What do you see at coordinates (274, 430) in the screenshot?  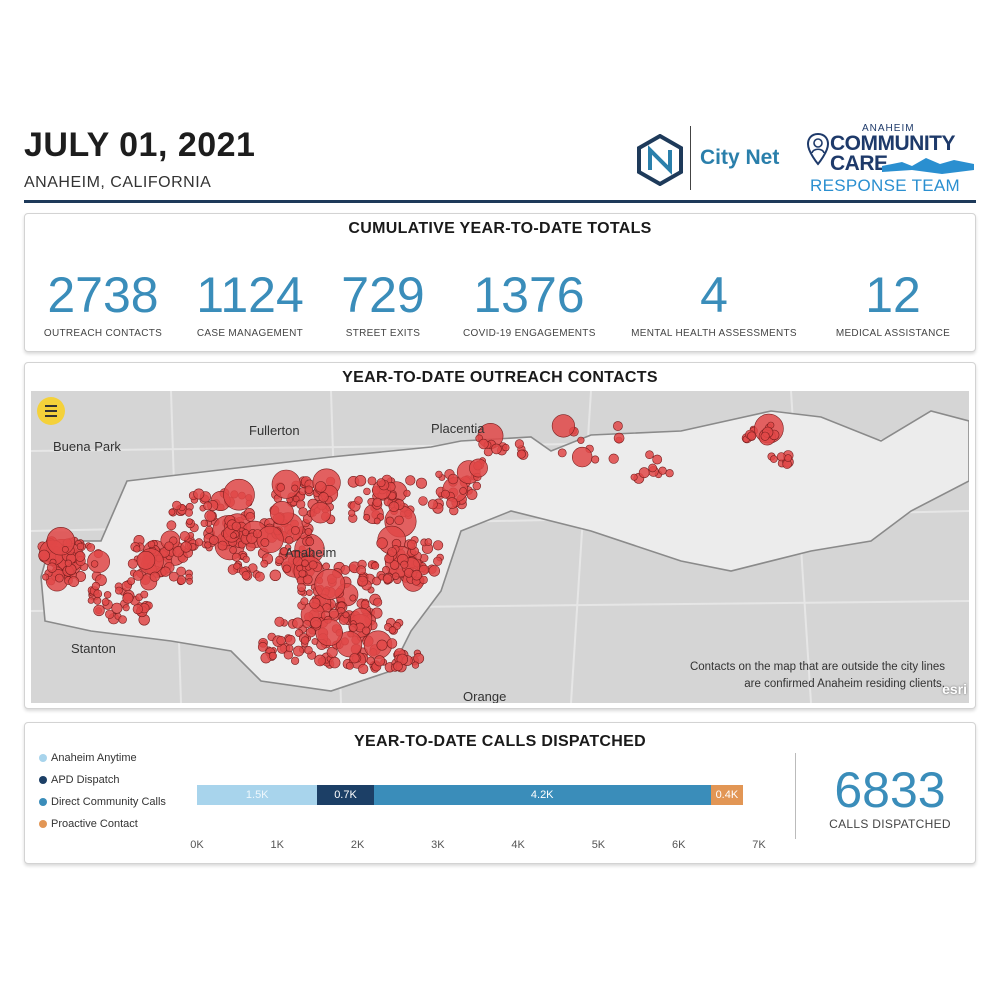 I see `map-label-fullerton: Fullerton` at bounding box center [274, 430].